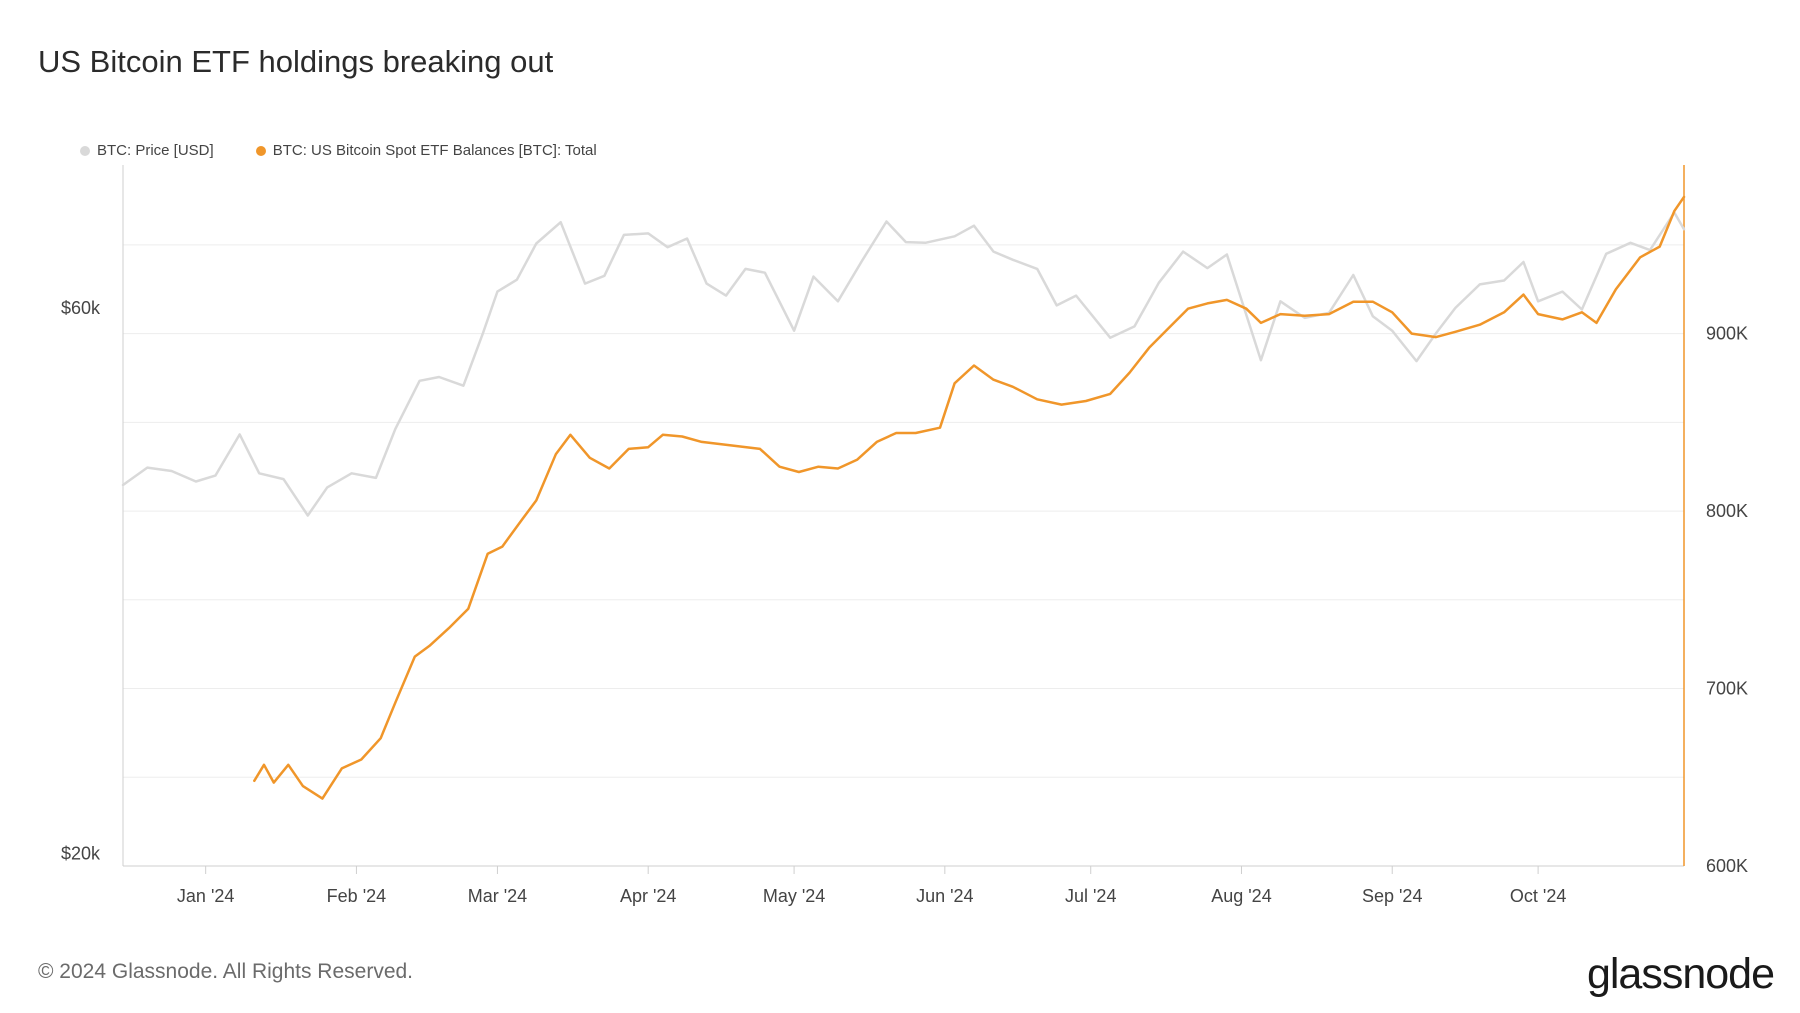 This screenshot has height=1013, width=1800. Describe the element at coordinates (356, 896) in the screenshot. I see `x-tick-label-1: Feb '24` at that location.